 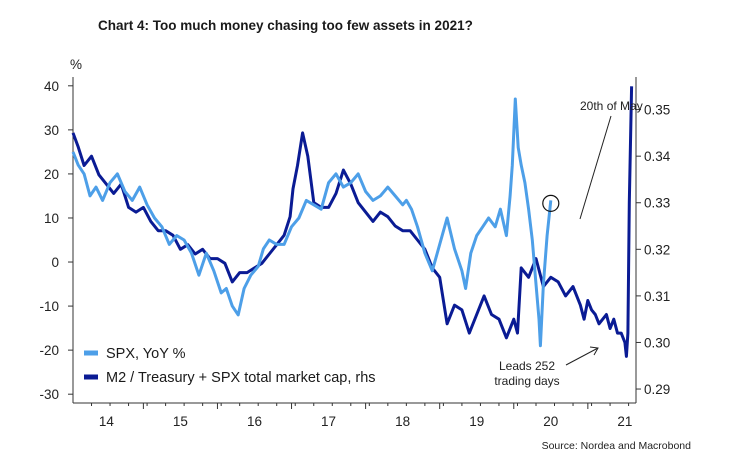 What do you see at coordinates (51, 174) in the screenshot?
I see `left-tick-label: 20` at bounding box center [51, 174].